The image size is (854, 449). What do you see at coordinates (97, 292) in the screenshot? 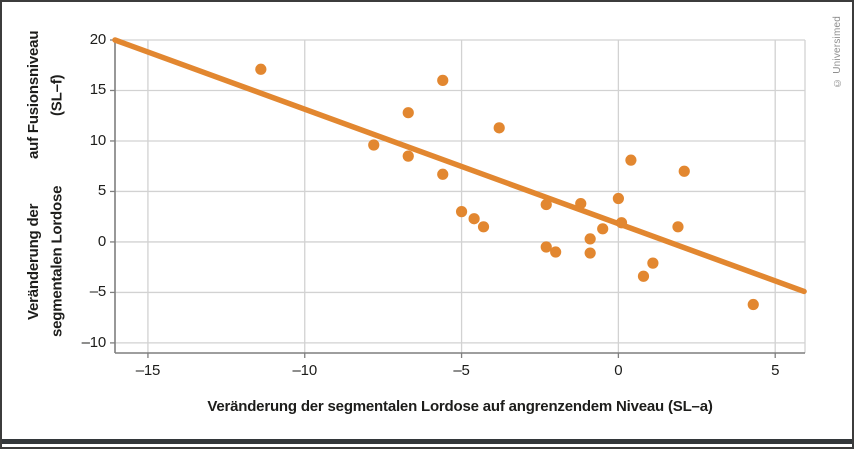
I see `y-tick-label: –5` at bounding box center [97, 292].